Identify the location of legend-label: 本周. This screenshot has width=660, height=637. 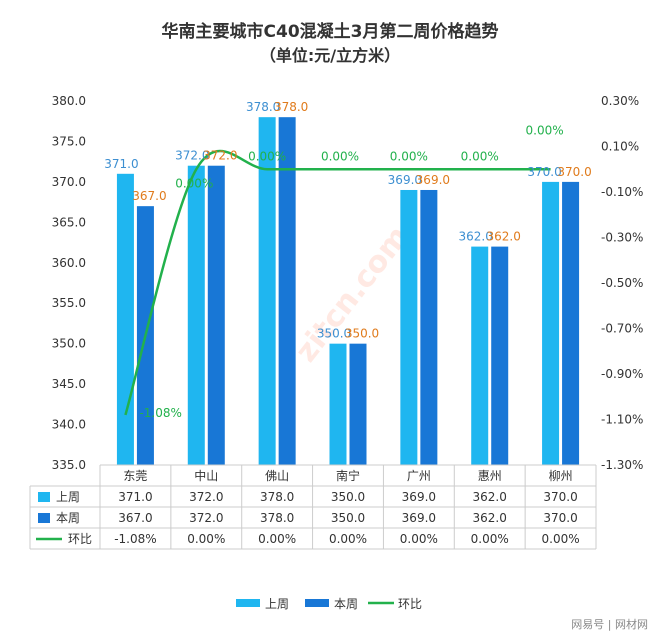
(346, 604).